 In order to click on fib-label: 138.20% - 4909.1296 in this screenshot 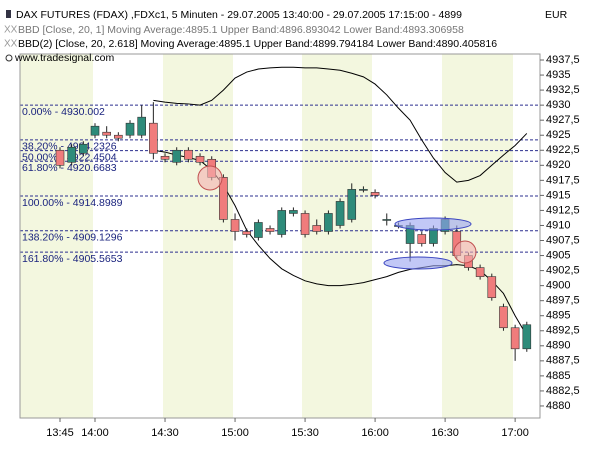, I will do `click(72, 237)`.